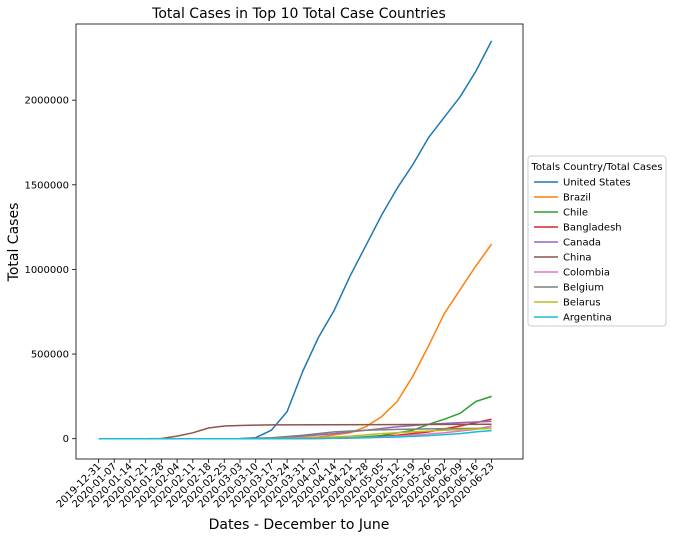  What do you see at coordinates (50, 355) in the screenshot?
I see `y-tick-label: 500000` at bounding box center [50, 355].